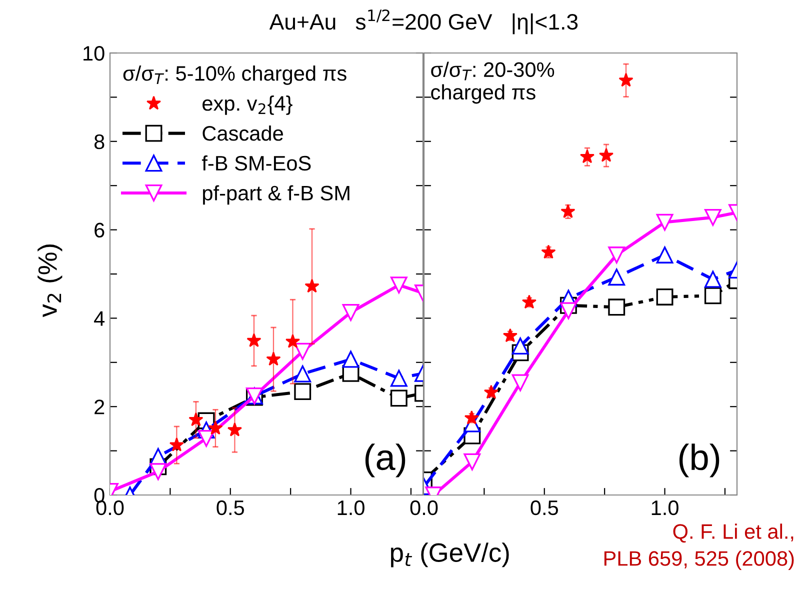  Describe the element at coordinates (423, 21) in the screenshot. I see `chart-title: Au+Au s$^{1/2}$=200 GeV |η|<1.3` at that location.